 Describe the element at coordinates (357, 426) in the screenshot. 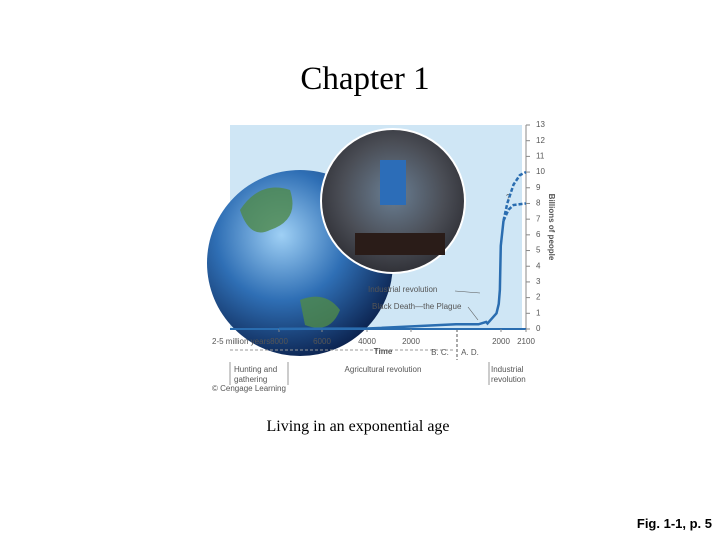

I see `caption: Living in an exponential age` at that location.